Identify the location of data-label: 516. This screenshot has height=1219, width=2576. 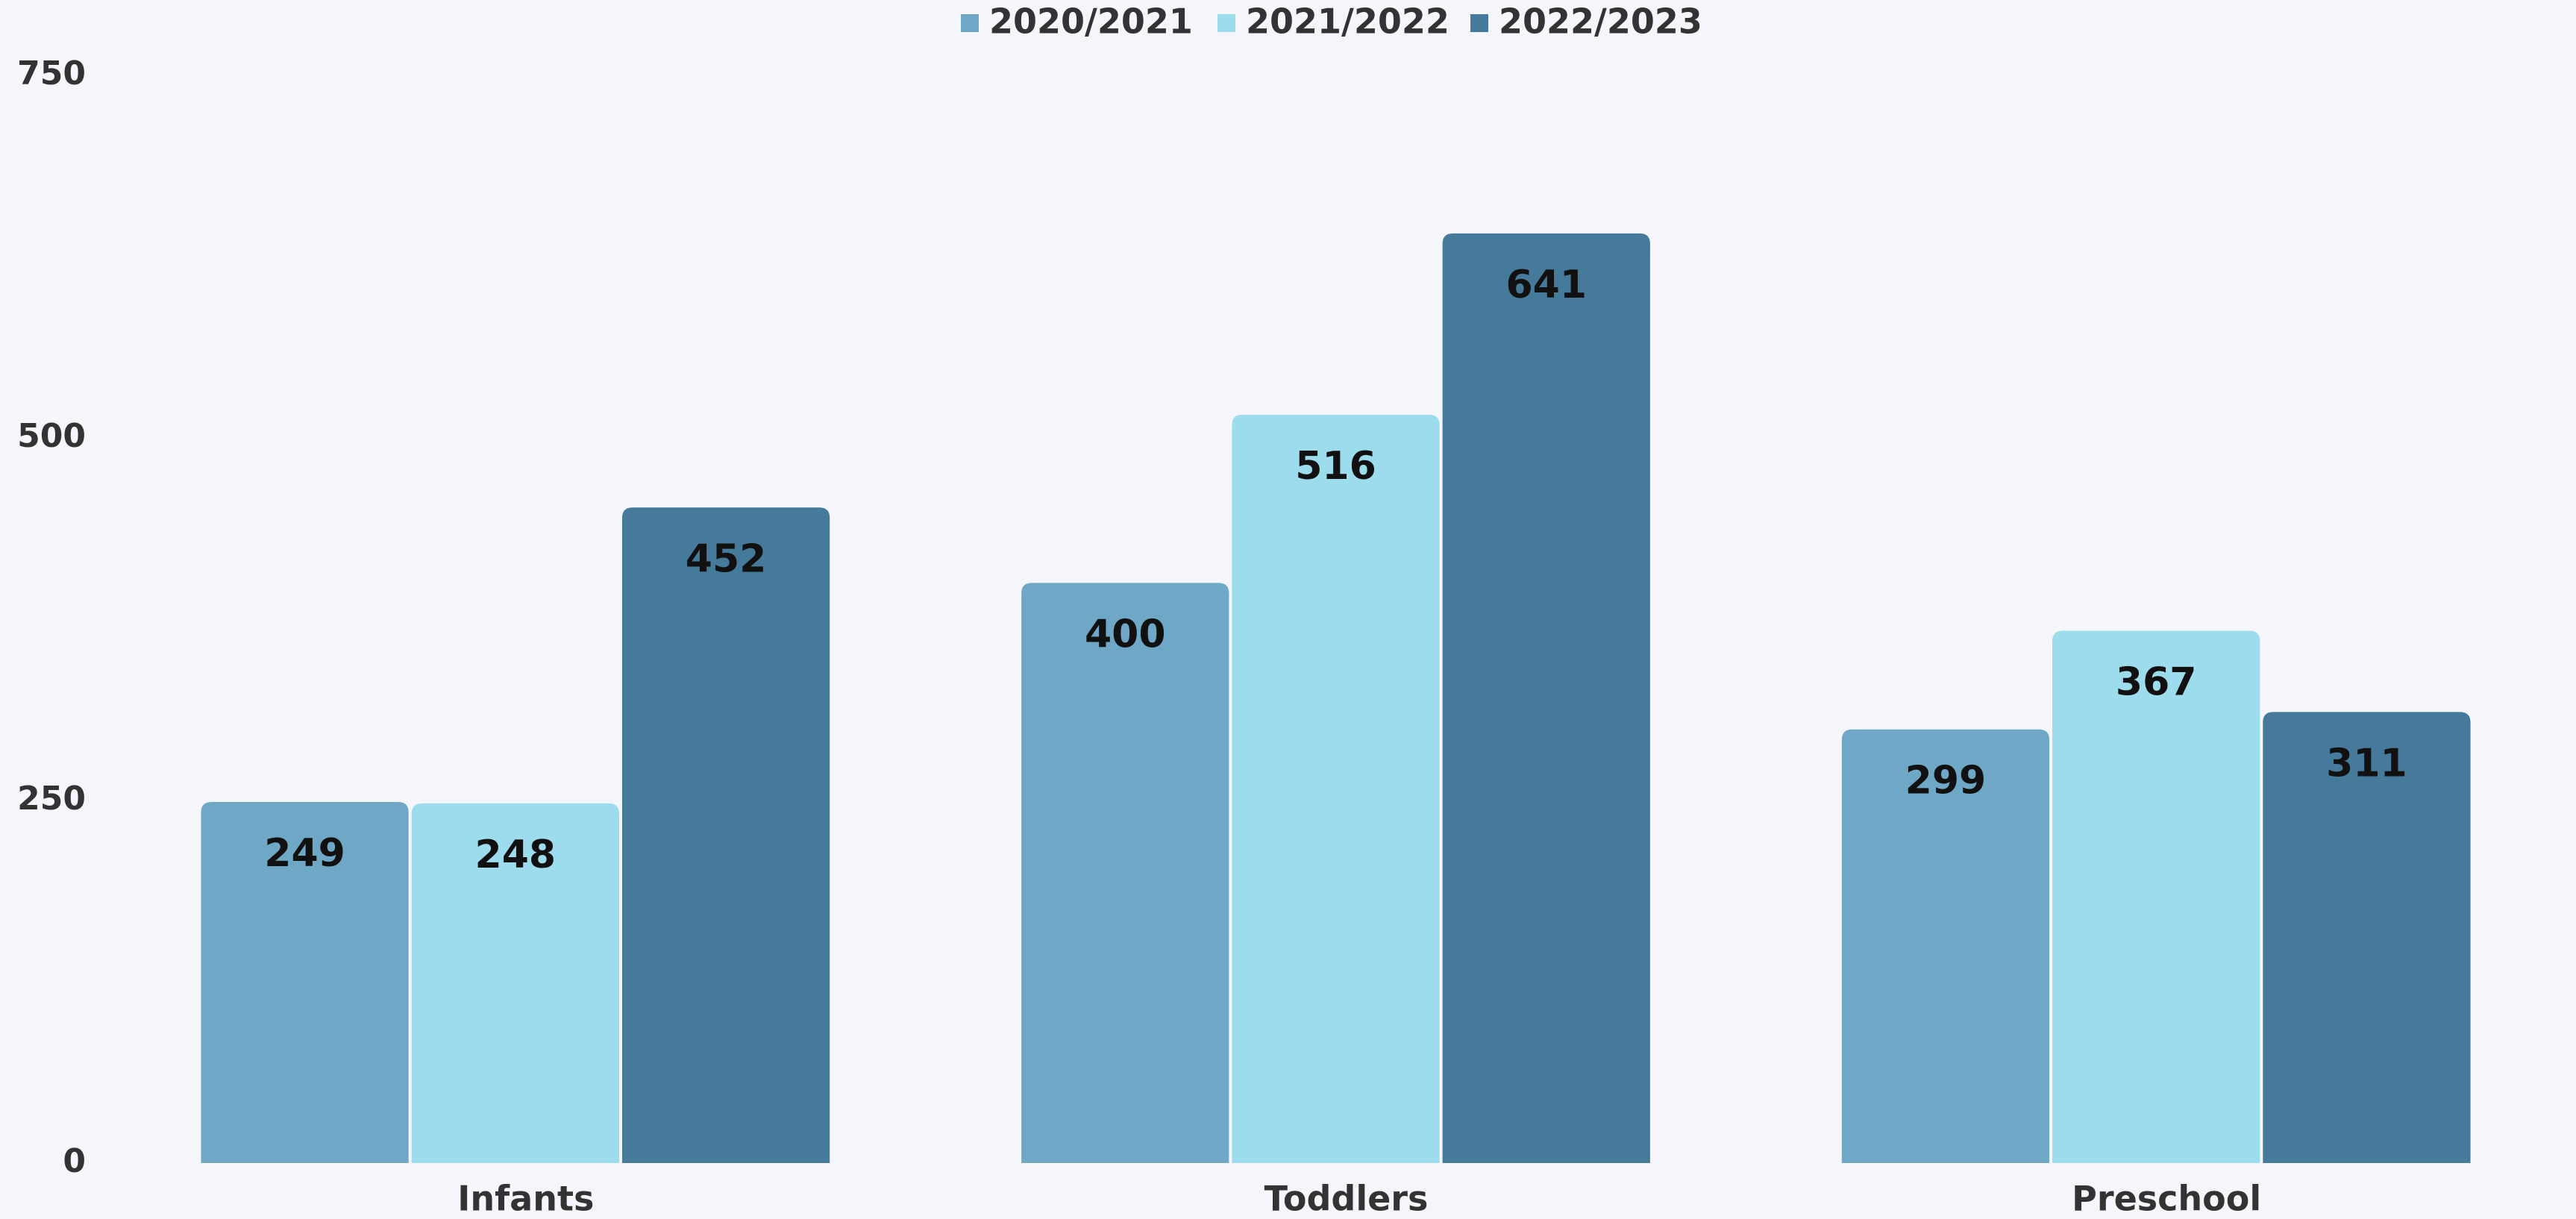
(1335, 466).